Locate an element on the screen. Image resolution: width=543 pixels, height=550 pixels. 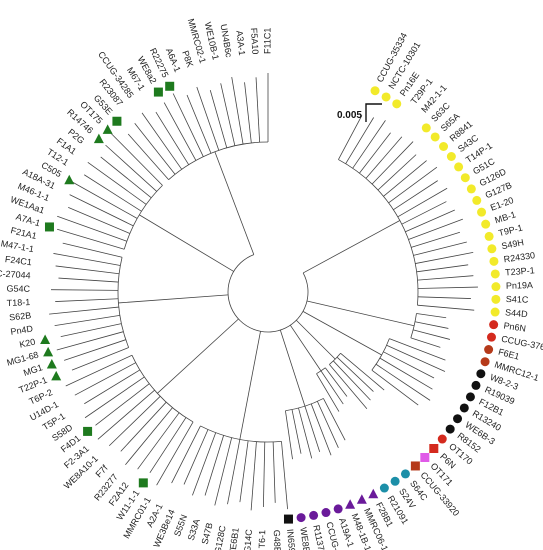
leaf-label: A3A-1 is located at coordinates (240, 43).